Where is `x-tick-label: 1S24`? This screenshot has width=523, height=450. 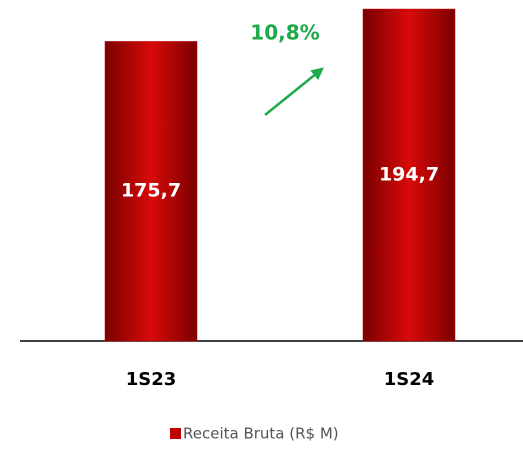 x-tick-label: 1S24 is located at coordinates (409, 379).